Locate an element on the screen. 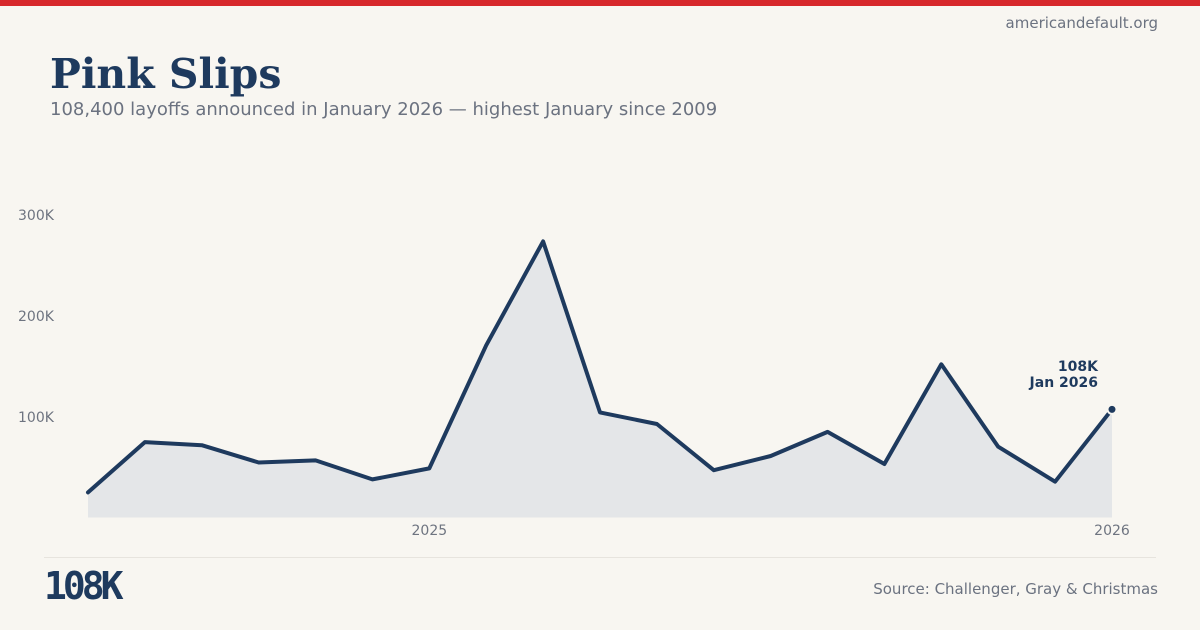  page-title: Pink Slips is located at coordinates (166, 74).